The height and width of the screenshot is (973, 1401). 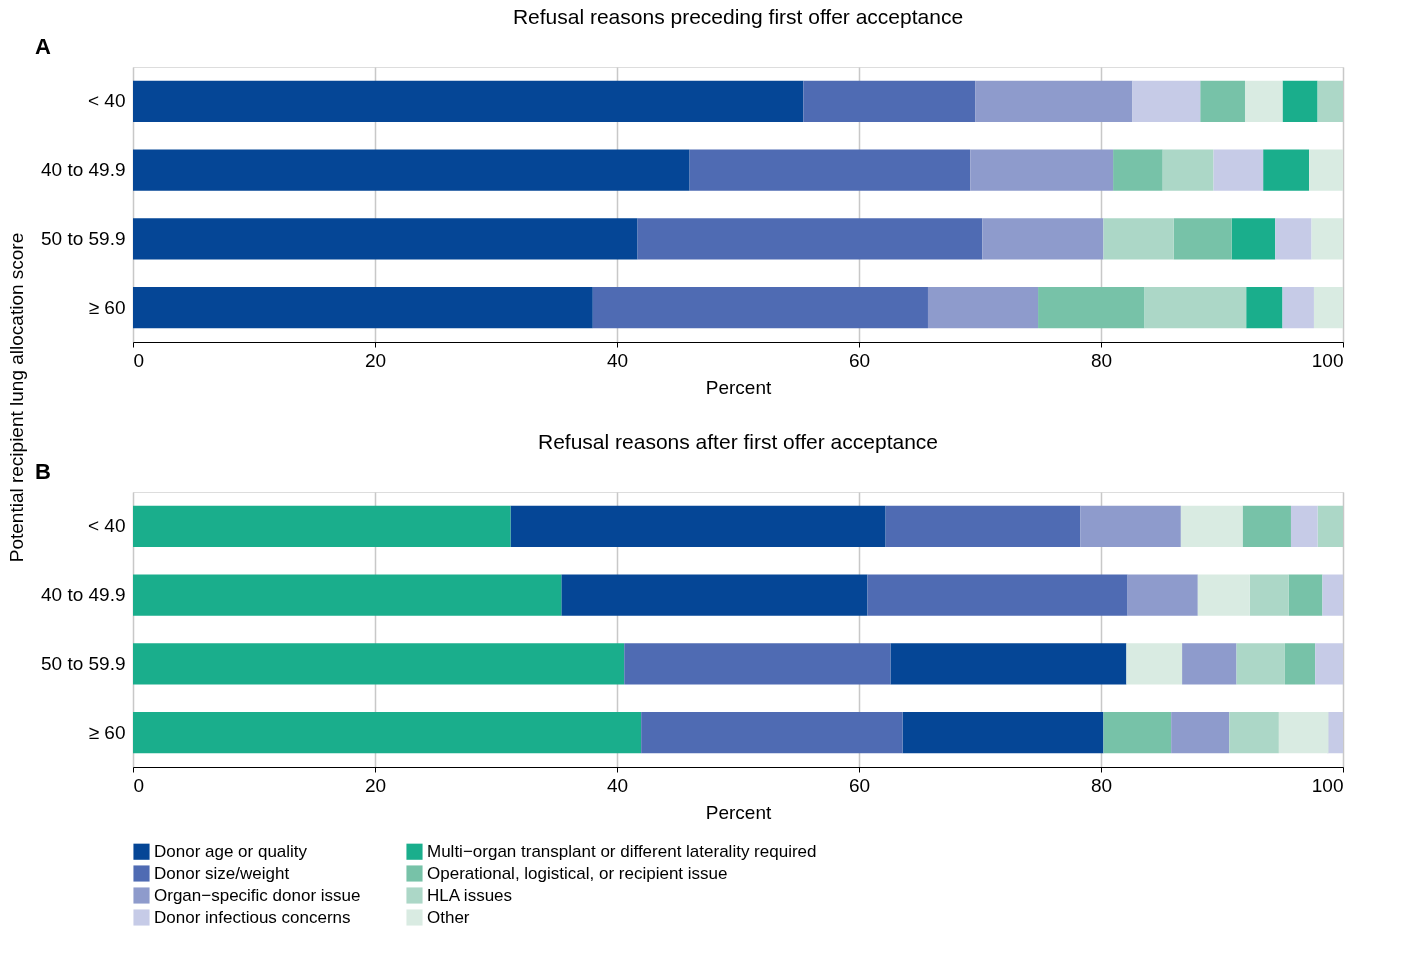 I want to click on legend-label: Operational, logistical, or recipient issue, so click(x=577, y=873).